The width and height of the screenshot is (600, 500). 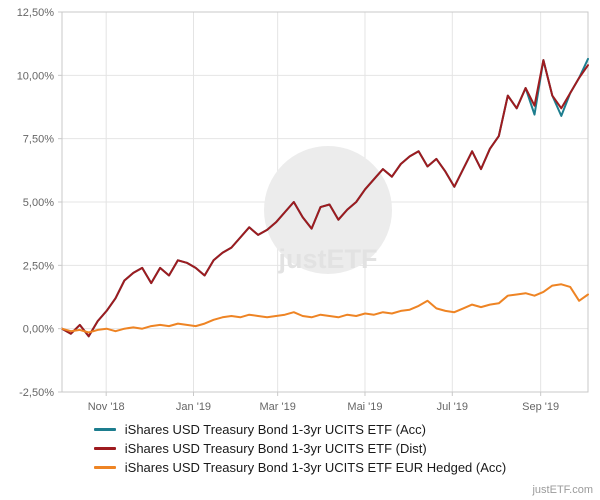 What do you see at coordinates (562, 490) in the screenshot?
I see `footer-credit: justETF.com` at bounding box center [562, 490].